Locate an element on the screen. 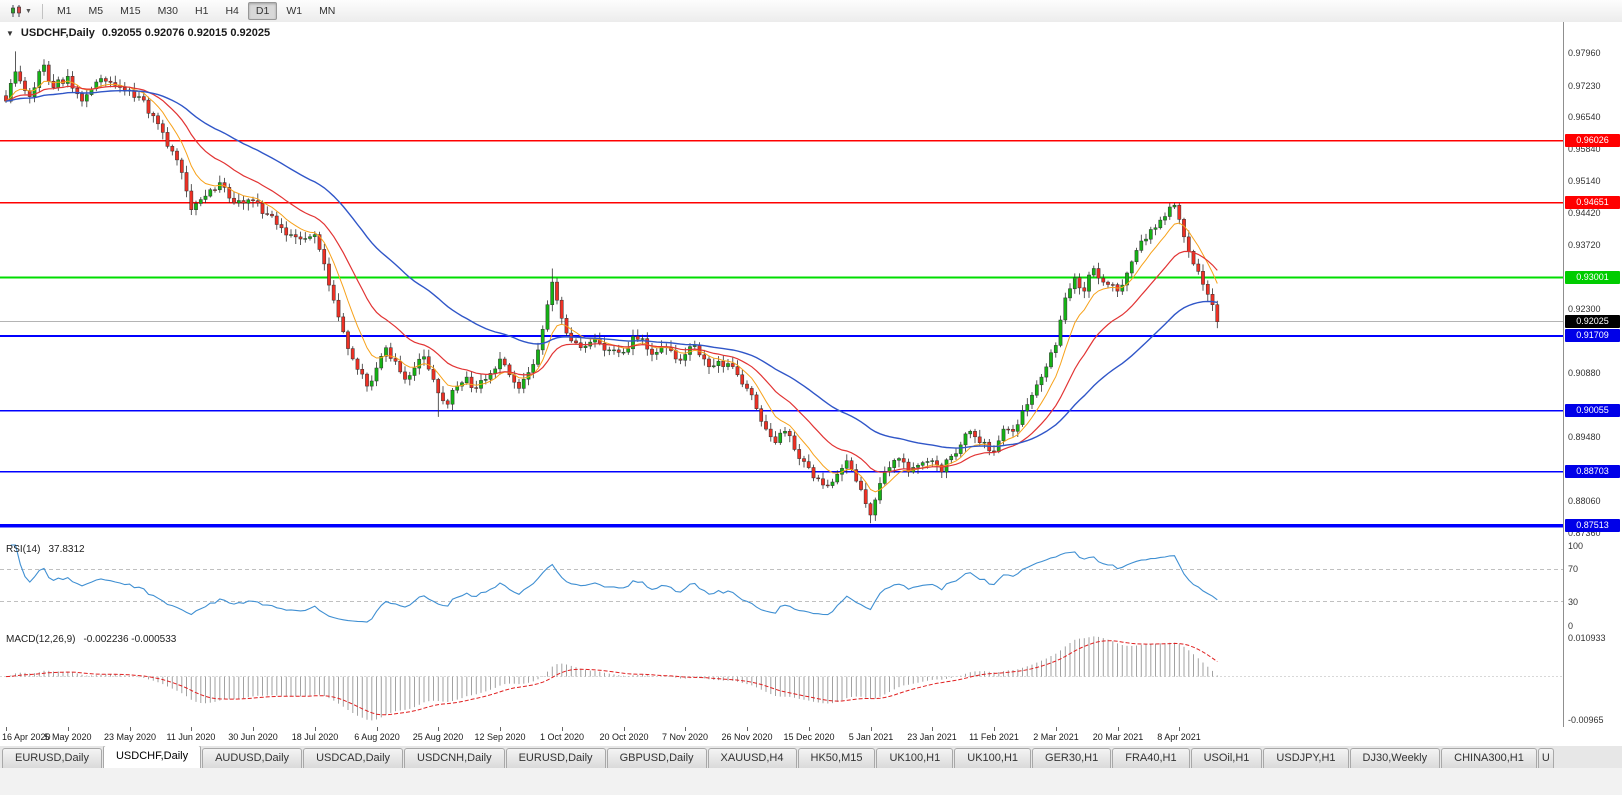 This screenshot has width=1622, height=795. rsi-chart is located at coordinates (781, 583).